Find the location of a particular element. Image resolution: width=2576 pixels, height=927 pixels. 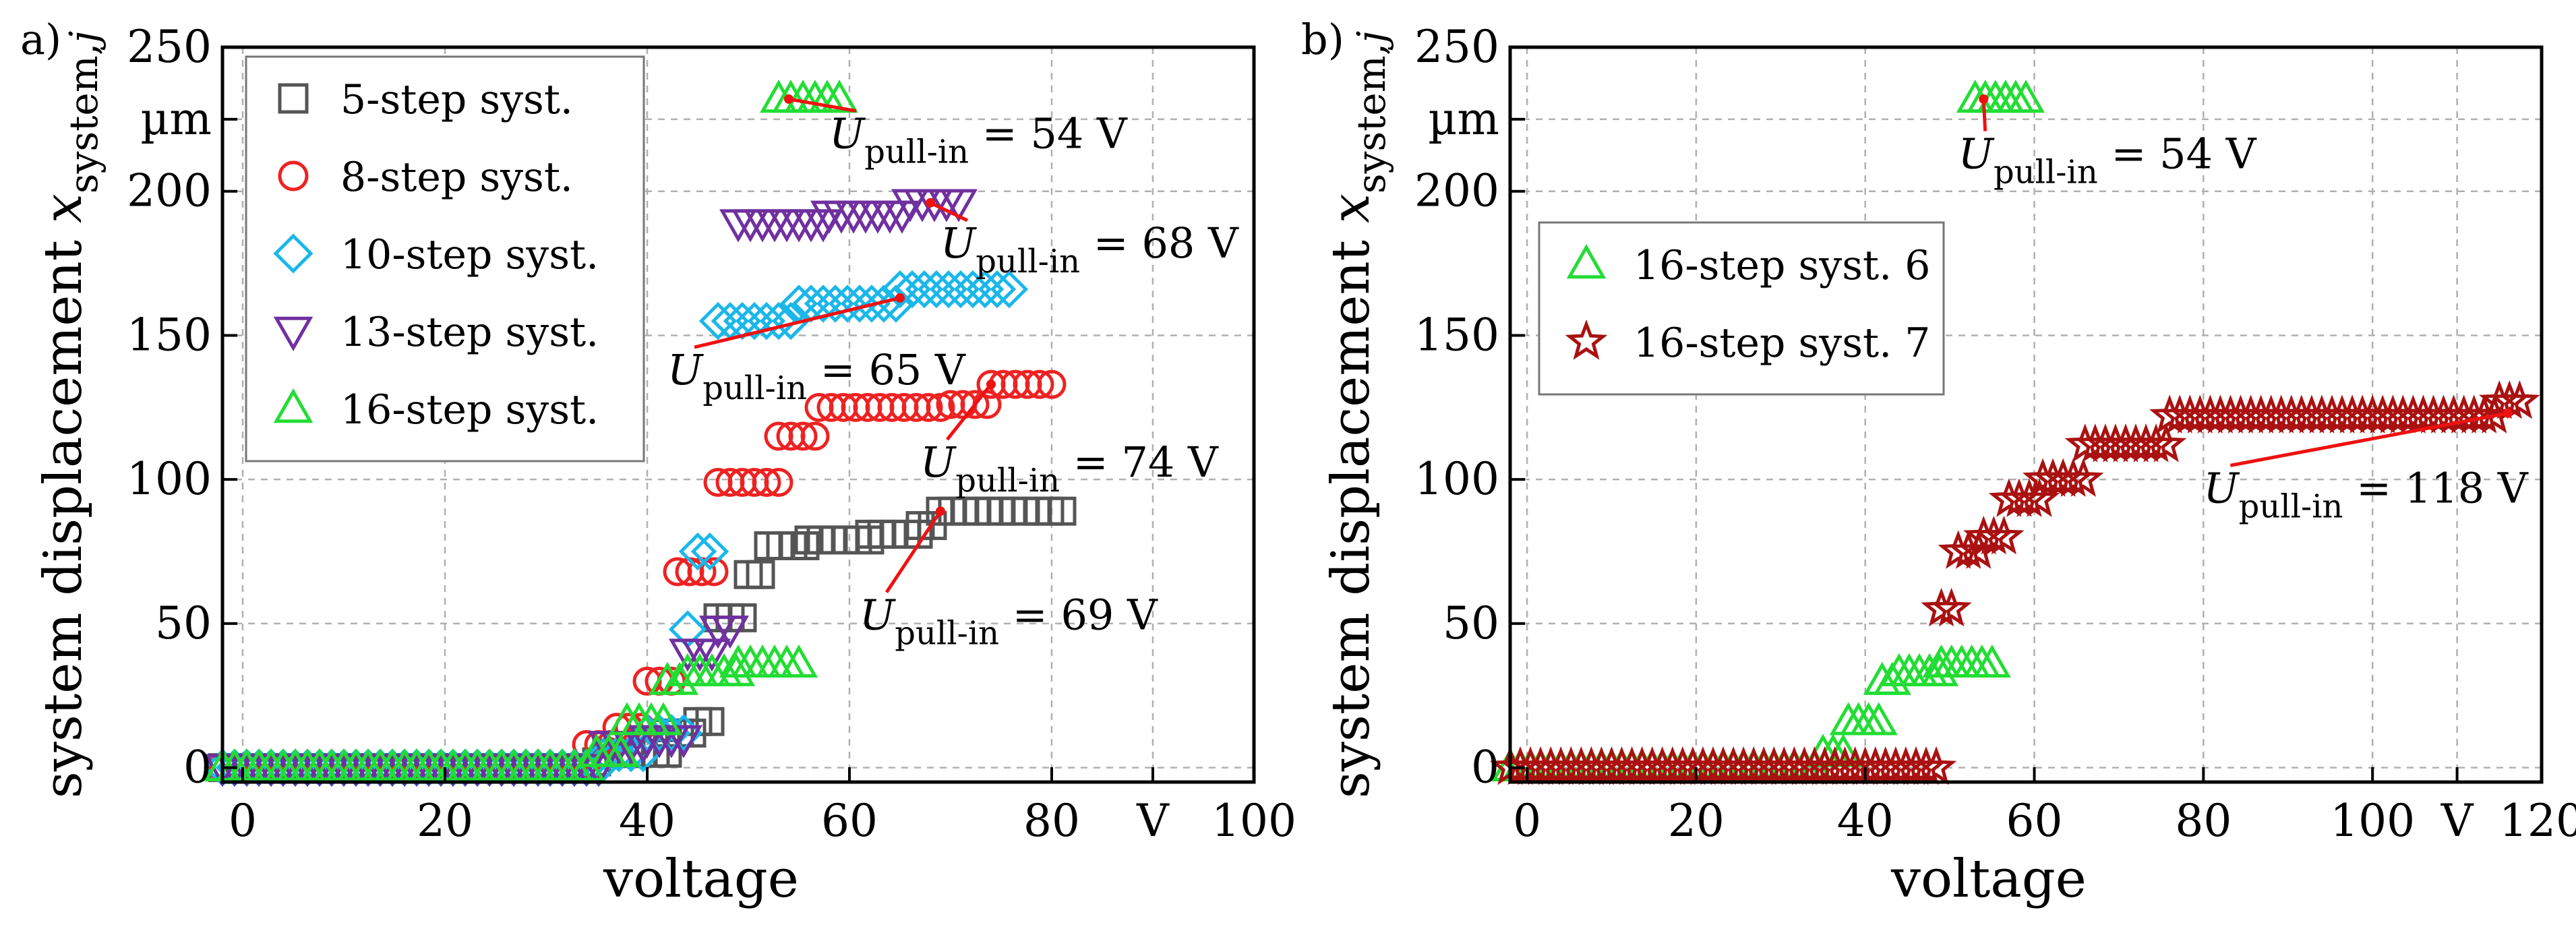

legend-entry: 16-step syst. 7 is located at coordinates (1782, 343).